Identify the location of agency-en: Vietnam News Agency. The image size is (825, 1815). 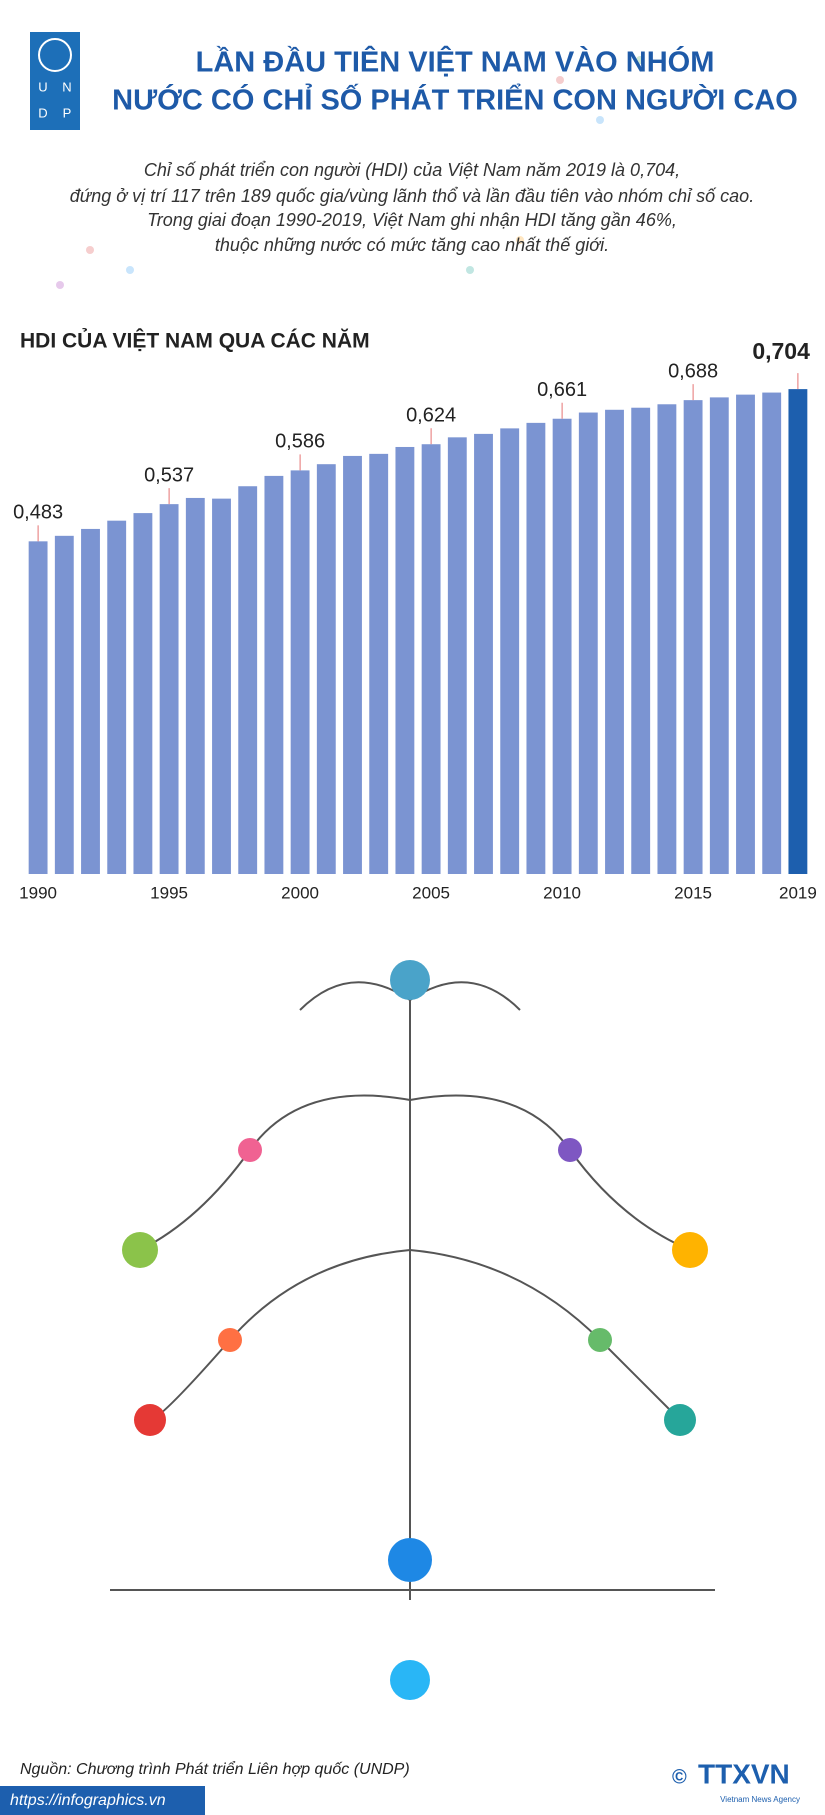
(760, 1799).